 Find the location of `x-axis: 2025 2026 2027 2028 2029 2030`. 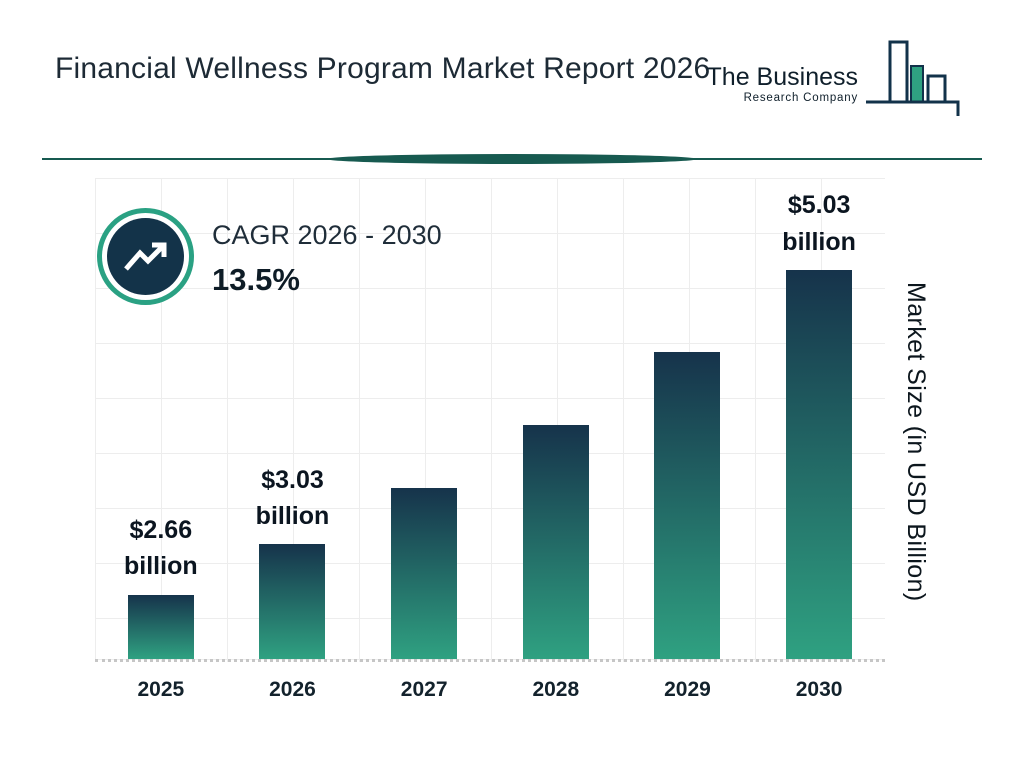

x-axis: 2025 2026 2027 2028 2029 2030 is located at coordinates (490, 690).